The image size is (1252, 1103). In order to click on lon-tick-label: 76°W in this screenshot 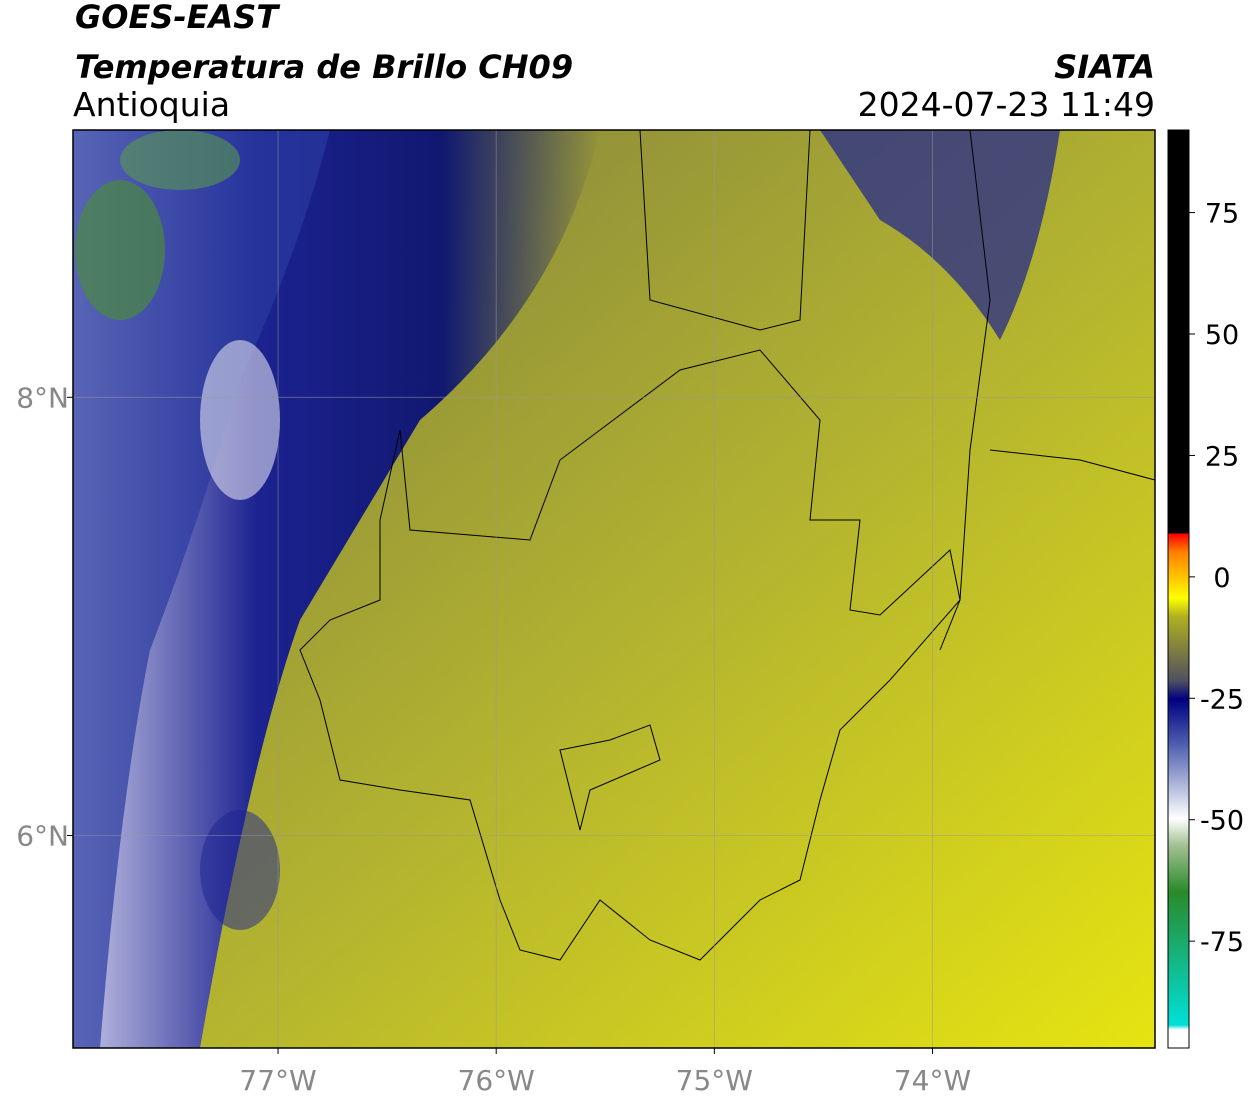, I will do `click(496, 1080)`.